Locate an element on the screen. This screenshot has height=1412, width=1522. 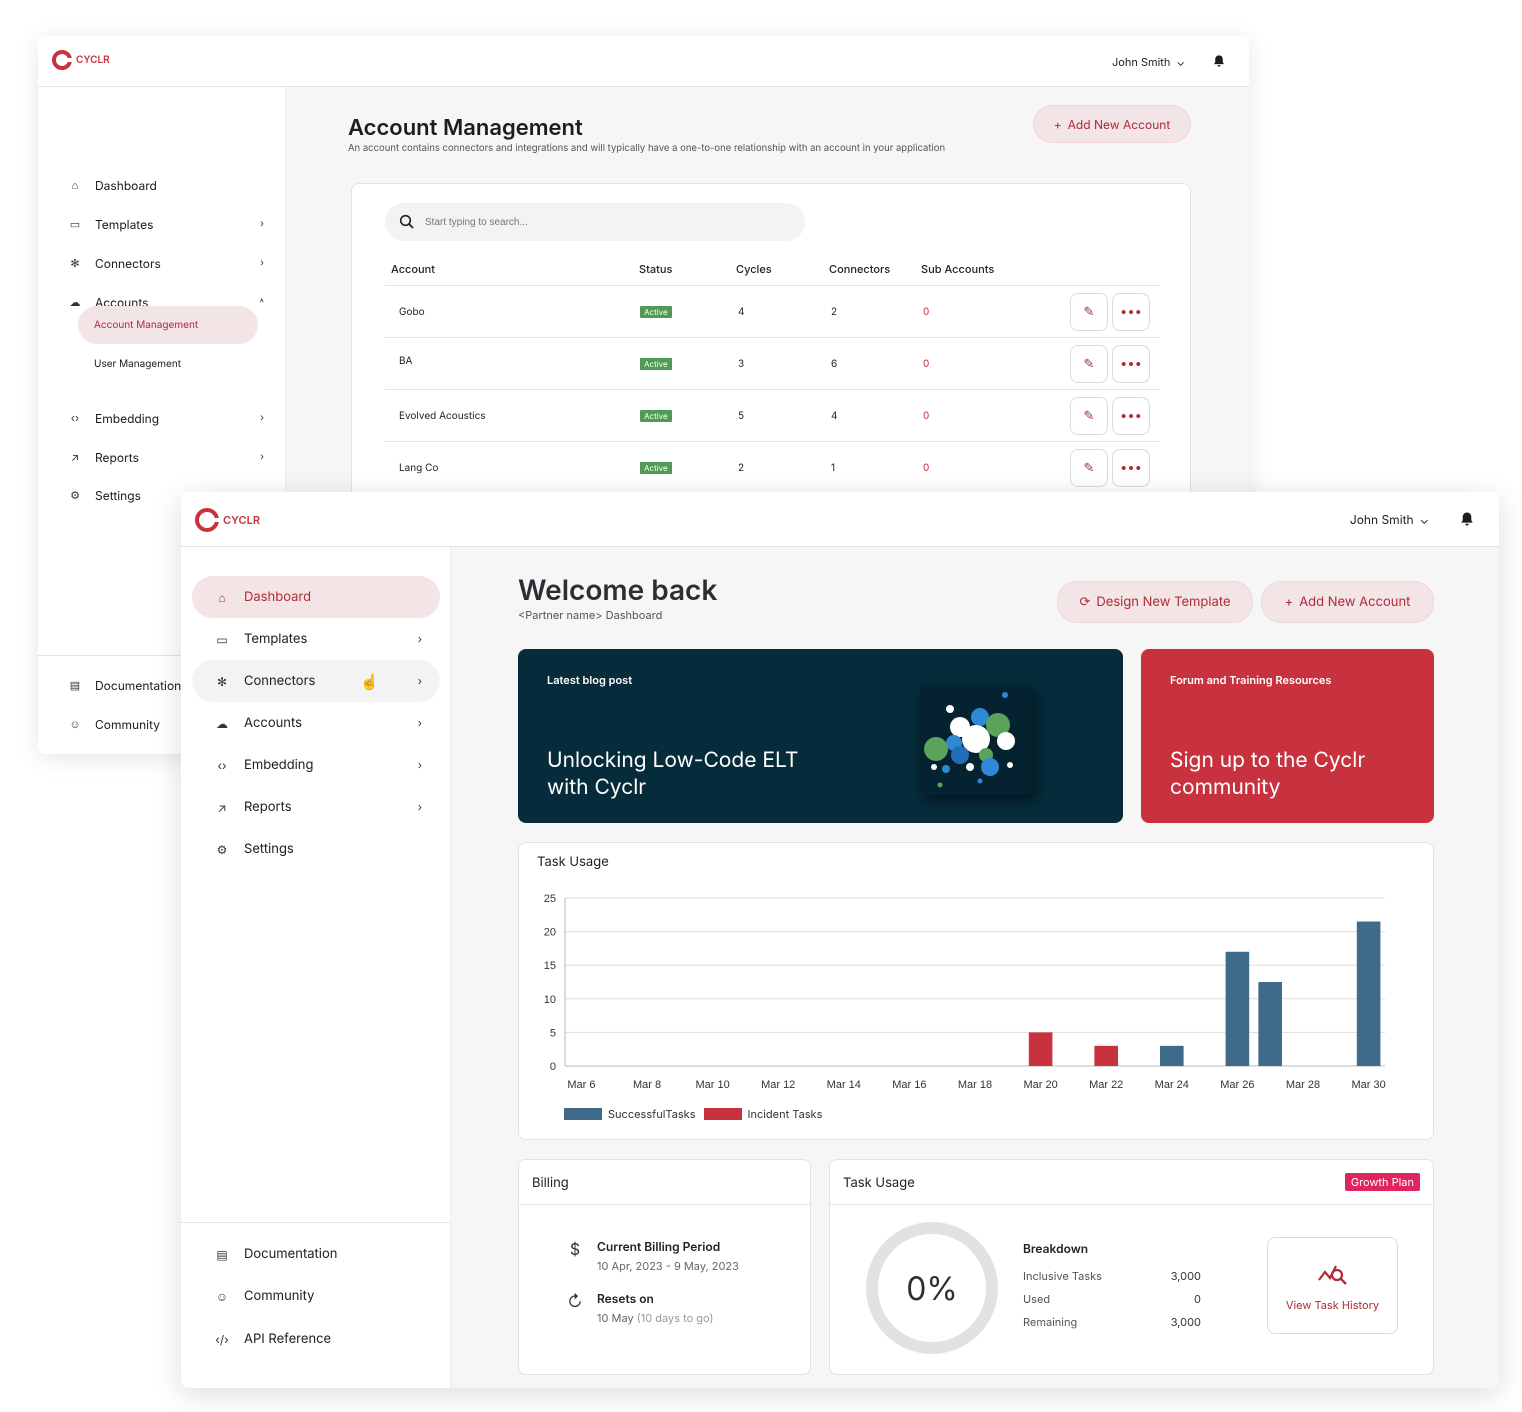
table-row: BA Active 3 6 0 ✎ ••• is located at coordinates (772, 364).